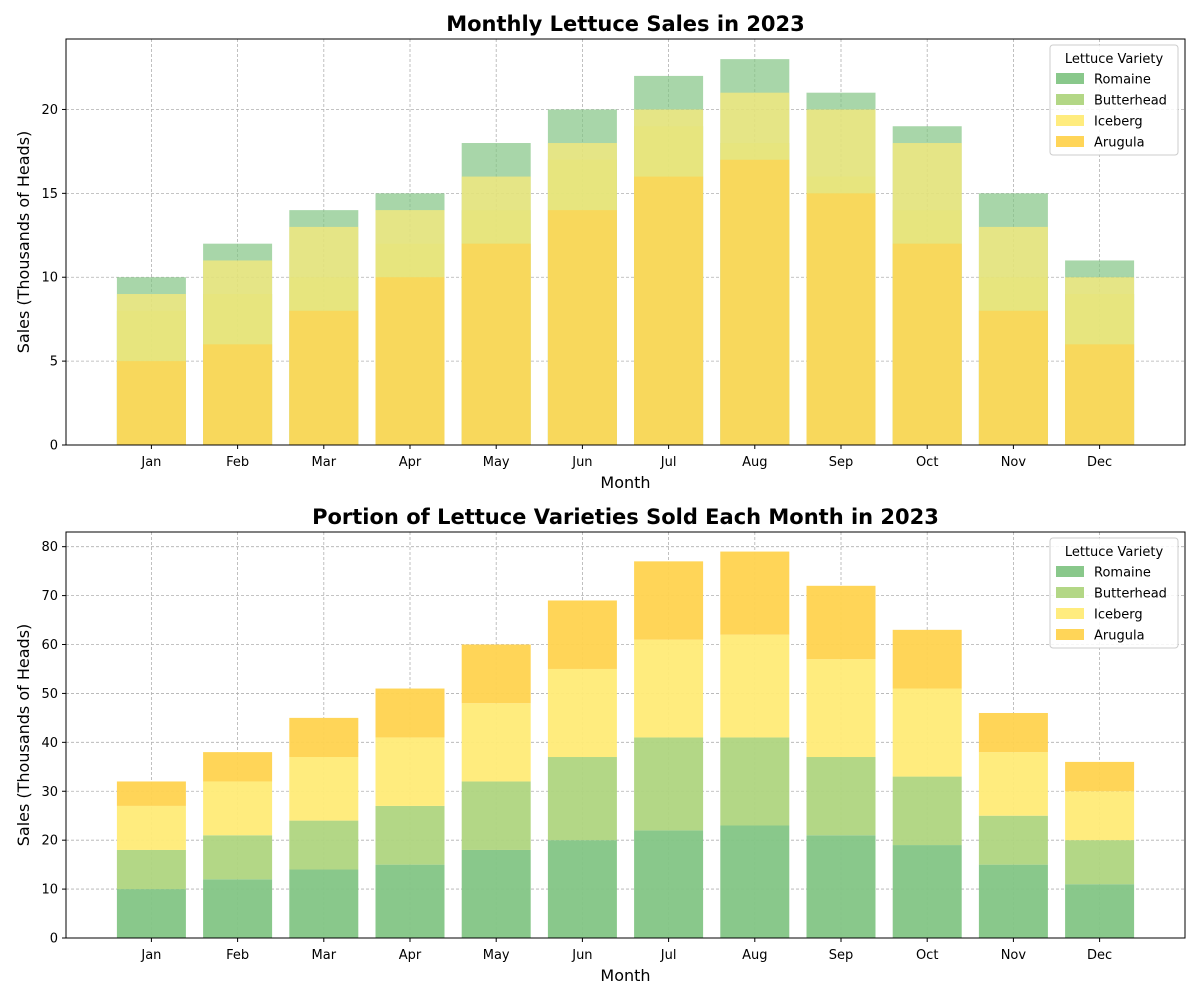 This screenshot has height=1000, width=1200. What do you see at coordinates (841, 886) in the screenshot?
I see `bar-romaine-sep` at bounding box center [841, 886].